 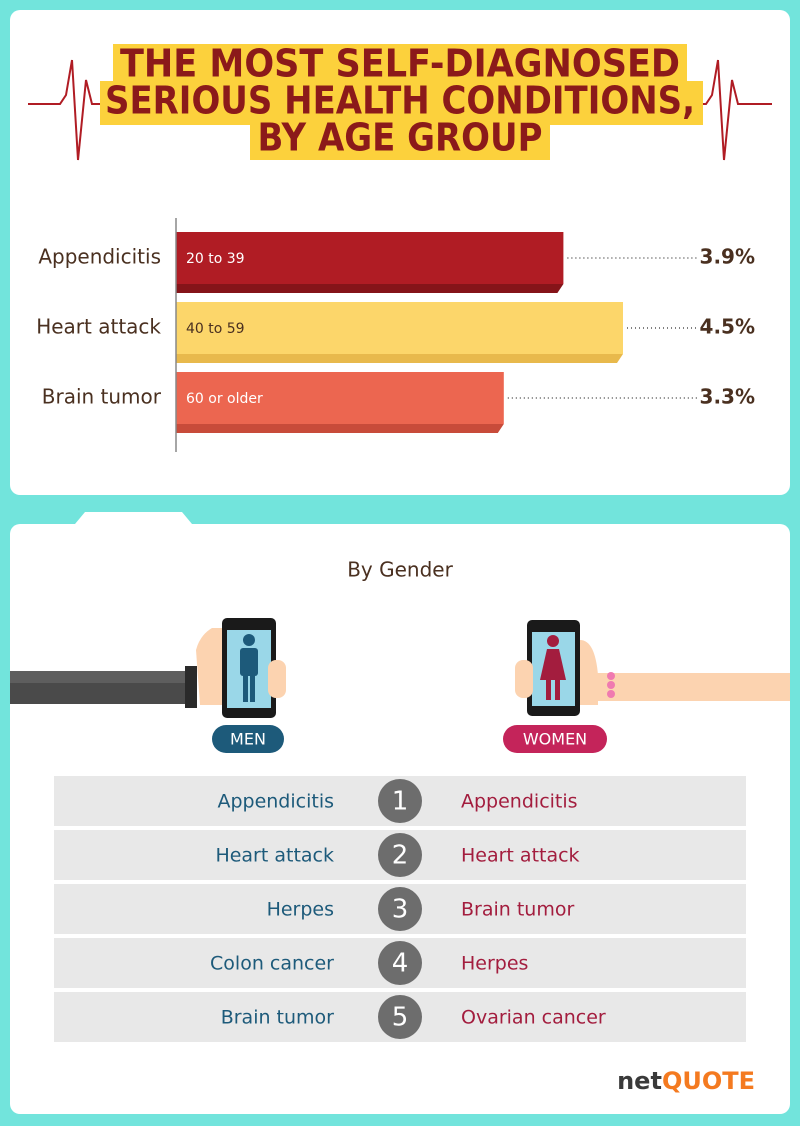 What do you see at coordinates (533, 1018) in the screenshot?
I see `women-condition: Ovarian cancer` at bounding box center [533, 1018].